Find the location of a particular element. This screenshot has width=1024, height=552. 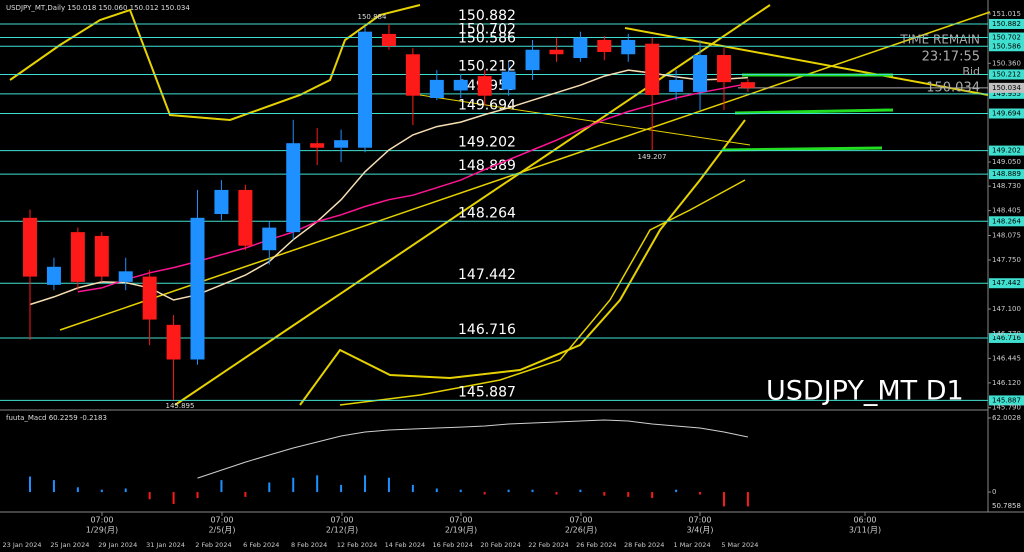

x-tick-label: 29 Jan 2024 is located at coordinates (117, 545).